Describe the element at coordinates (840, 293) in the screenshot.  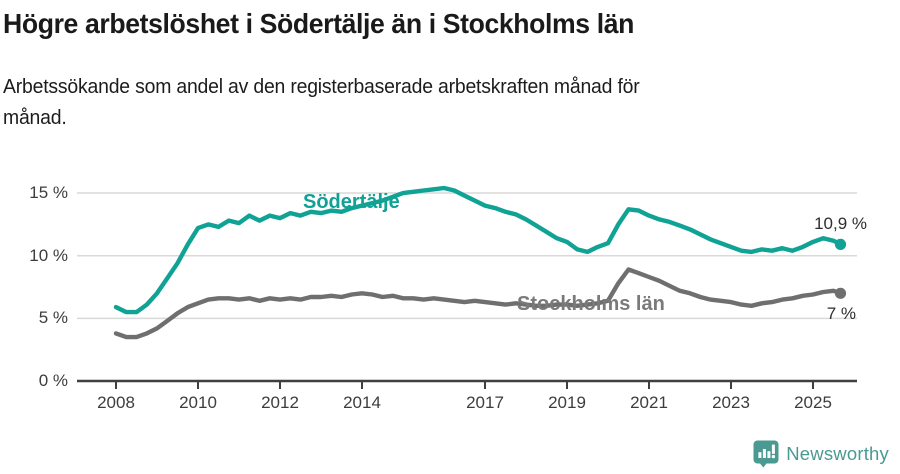
I see `series-end-dot-stockholms-lan` at that location.